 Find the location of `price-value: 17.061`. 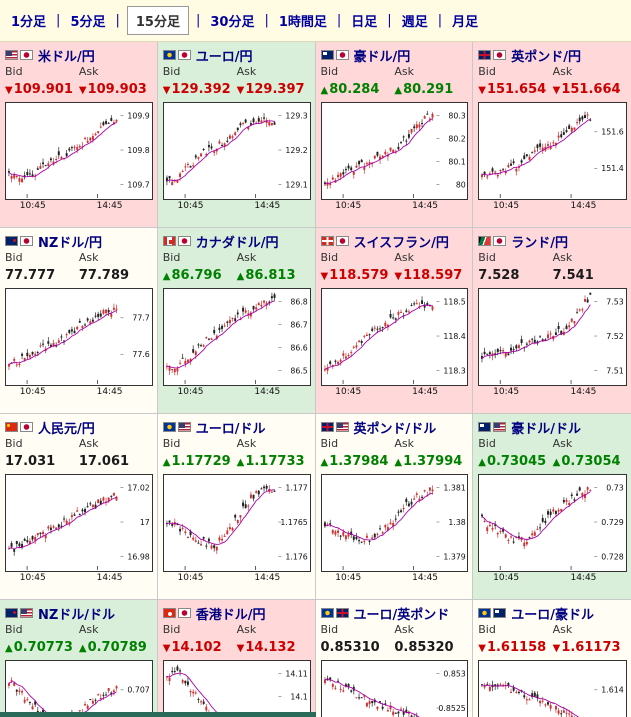

price-value: 17.061 is located at coordinates (104, 461).